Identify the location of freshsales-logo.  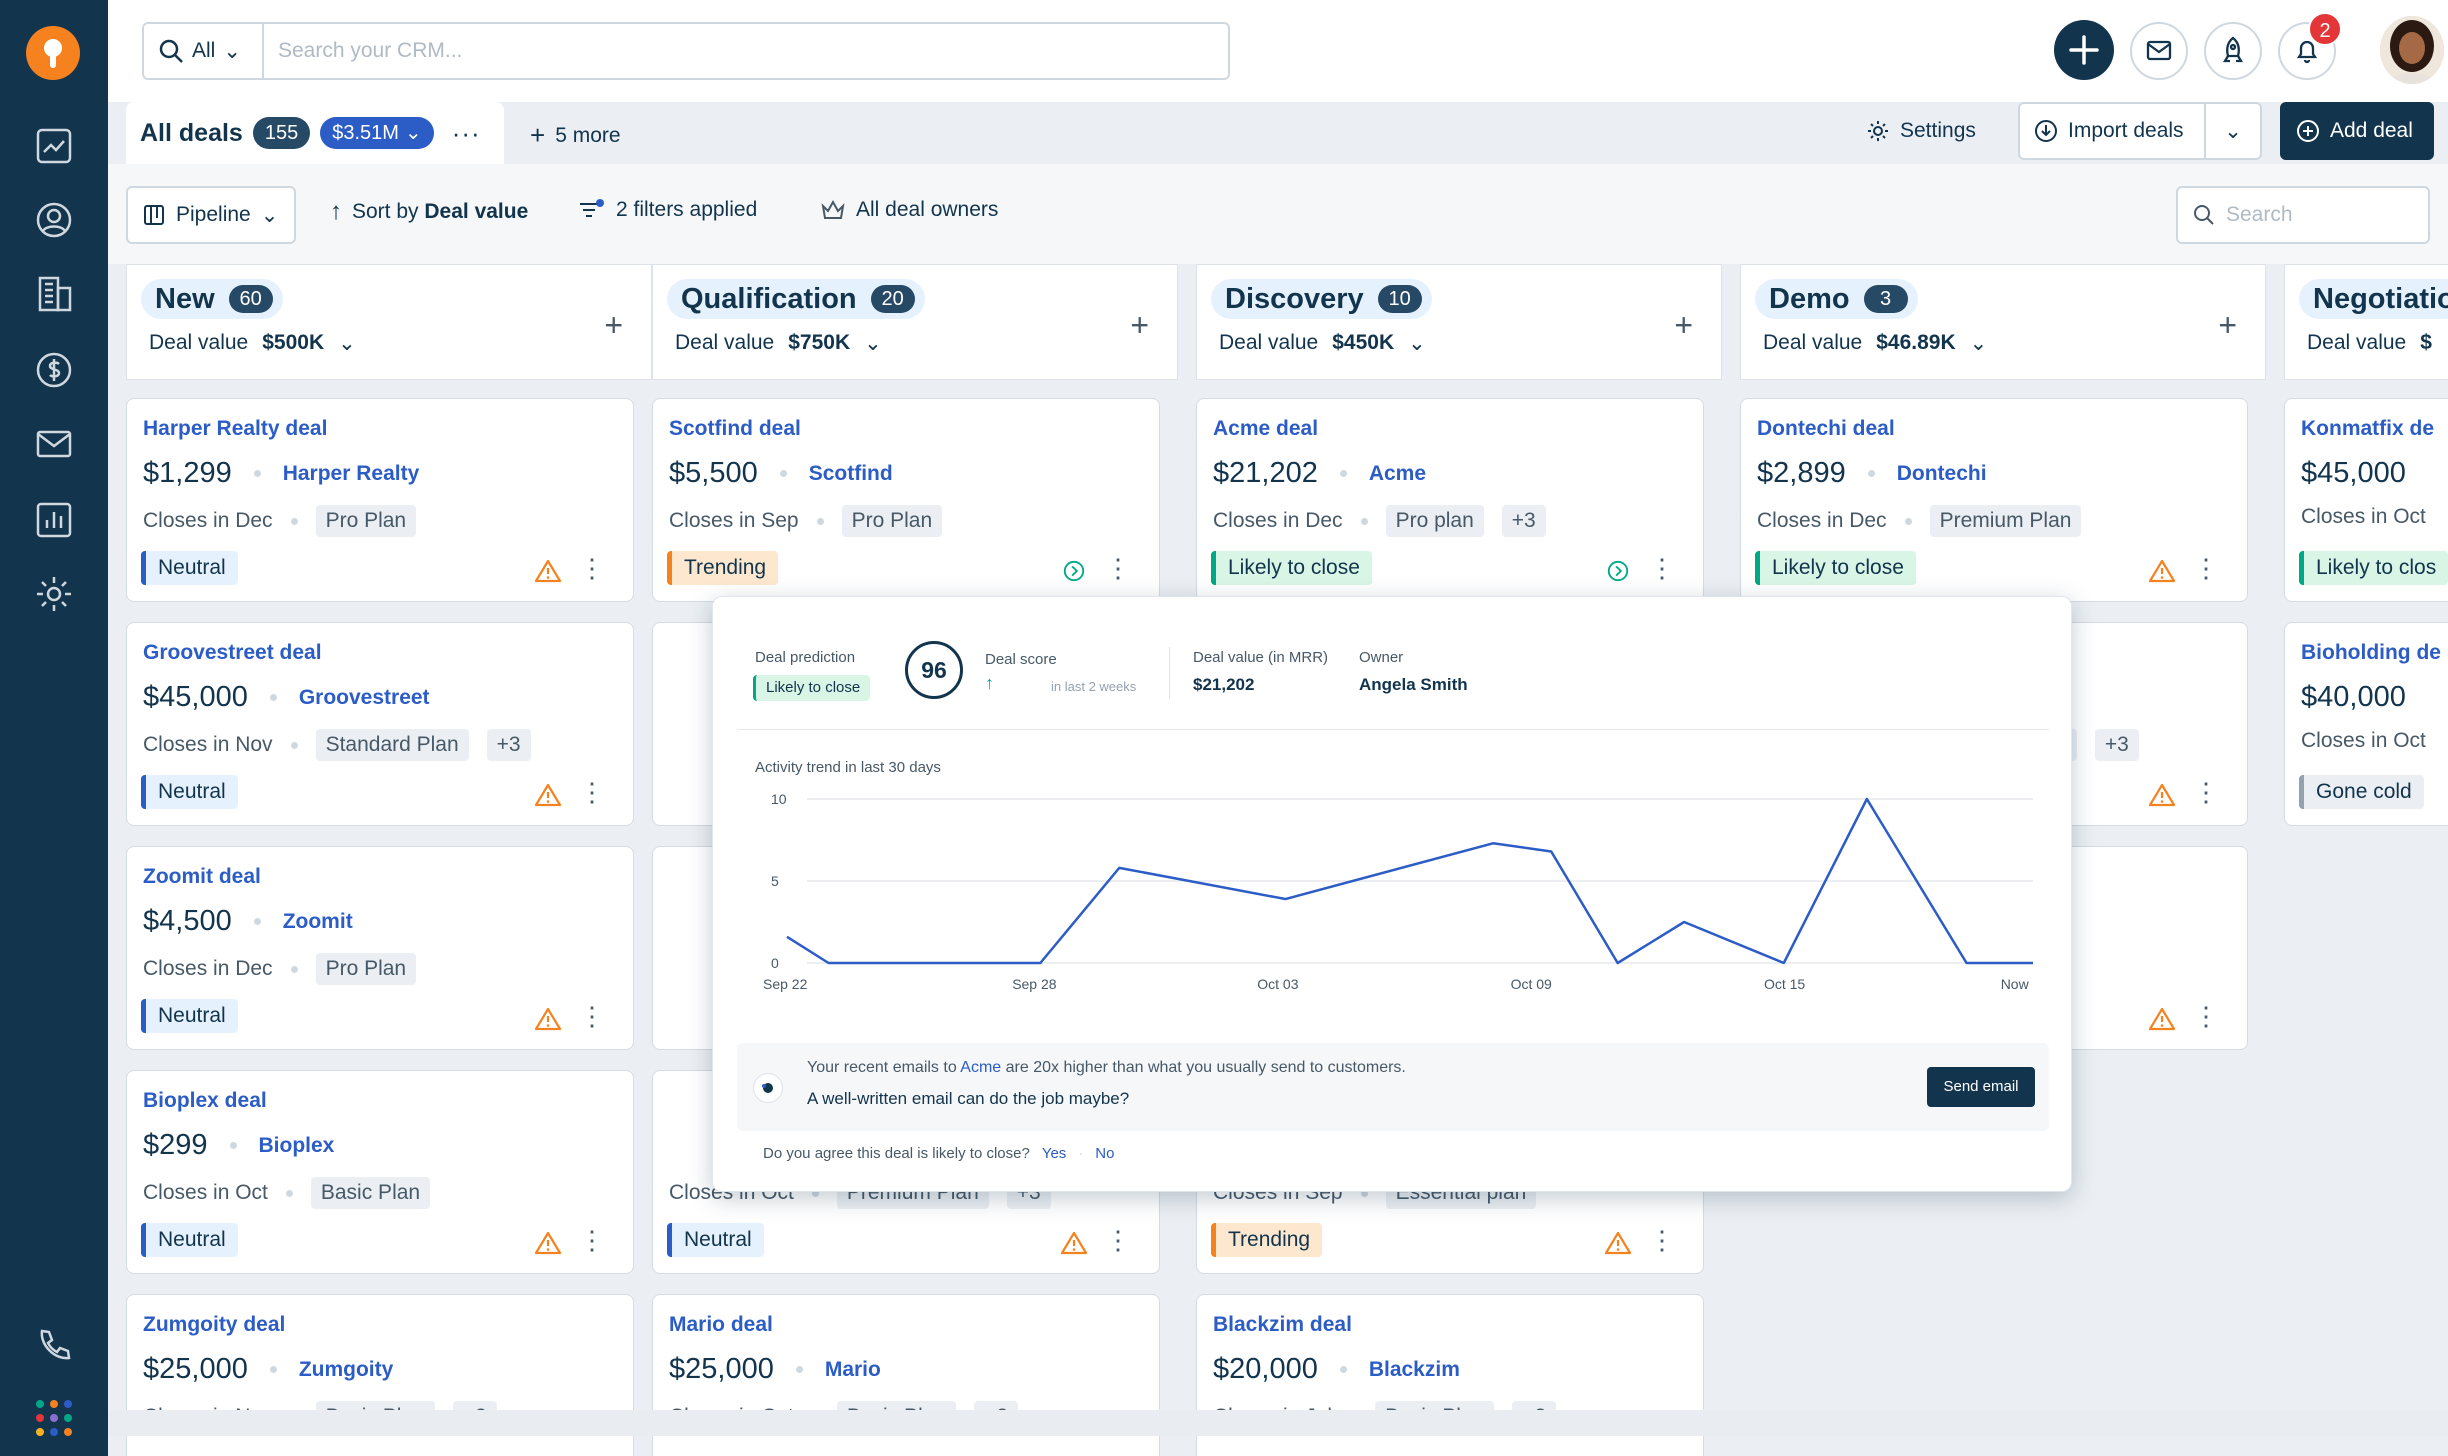
(53, 53).